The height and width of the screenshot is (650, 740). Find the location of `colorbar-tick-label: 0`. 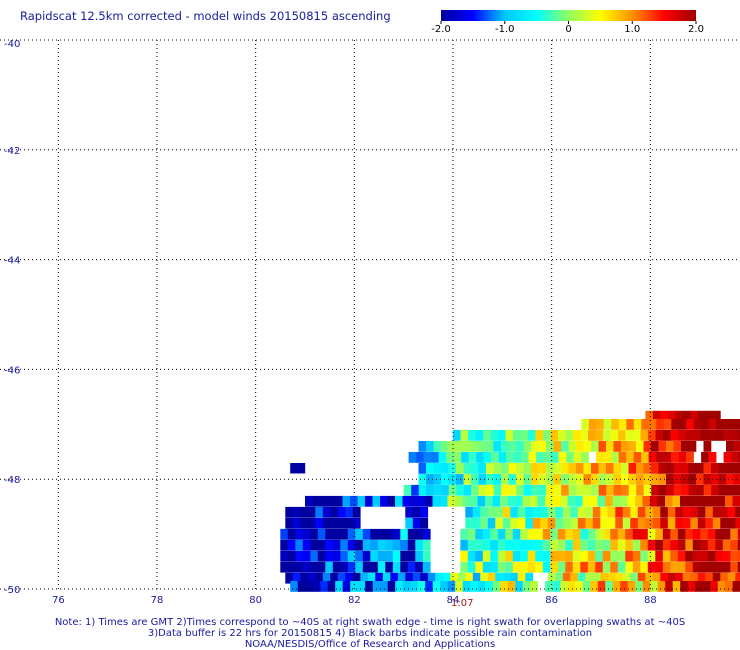

colorbar-tick-label: 0 is located at coordinates (568, 29).